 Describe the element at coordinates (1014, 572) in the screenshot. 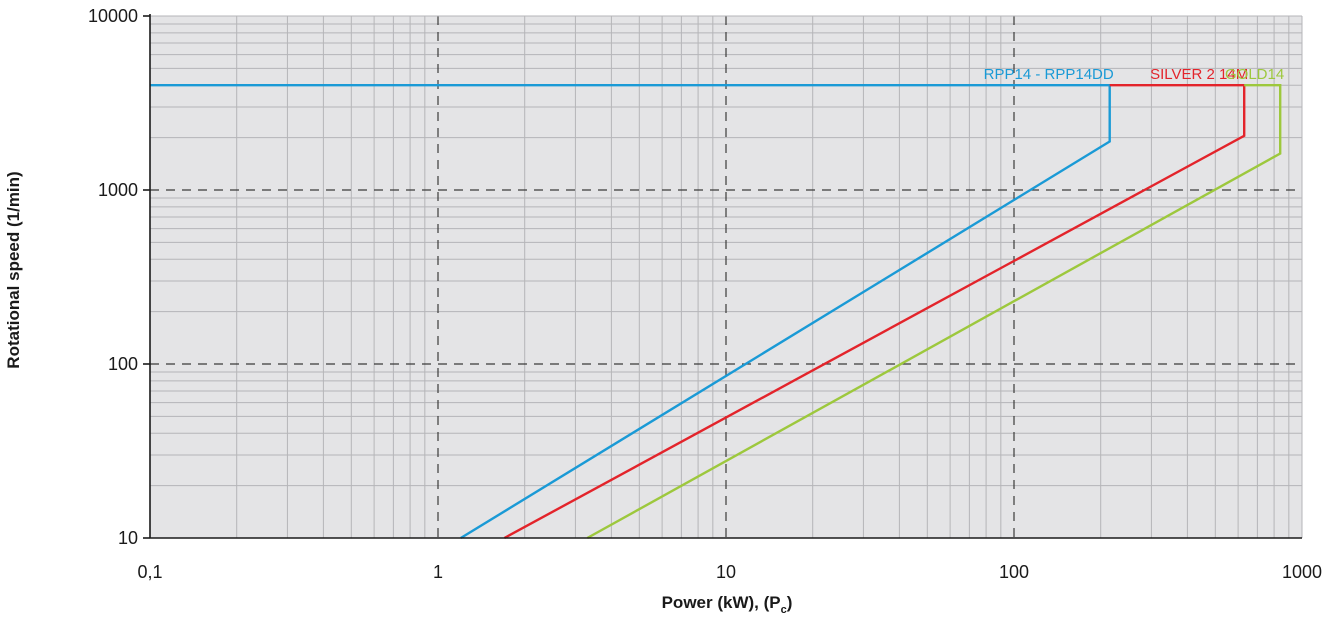

I see `x-tick-label: 100` at that location.